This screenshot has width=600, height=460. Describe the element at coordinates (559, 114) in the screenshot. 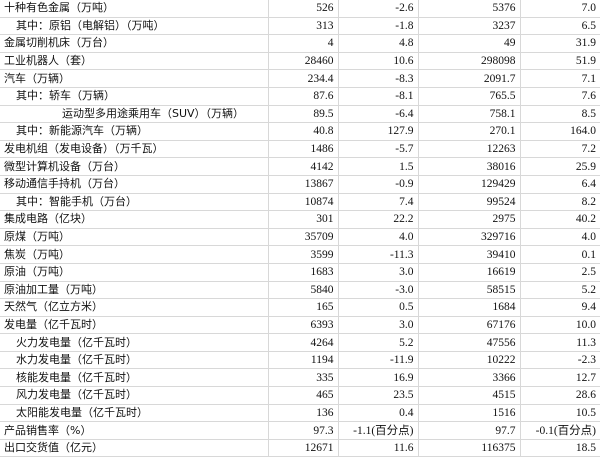

I see `cell-value: 8.5` at that location.